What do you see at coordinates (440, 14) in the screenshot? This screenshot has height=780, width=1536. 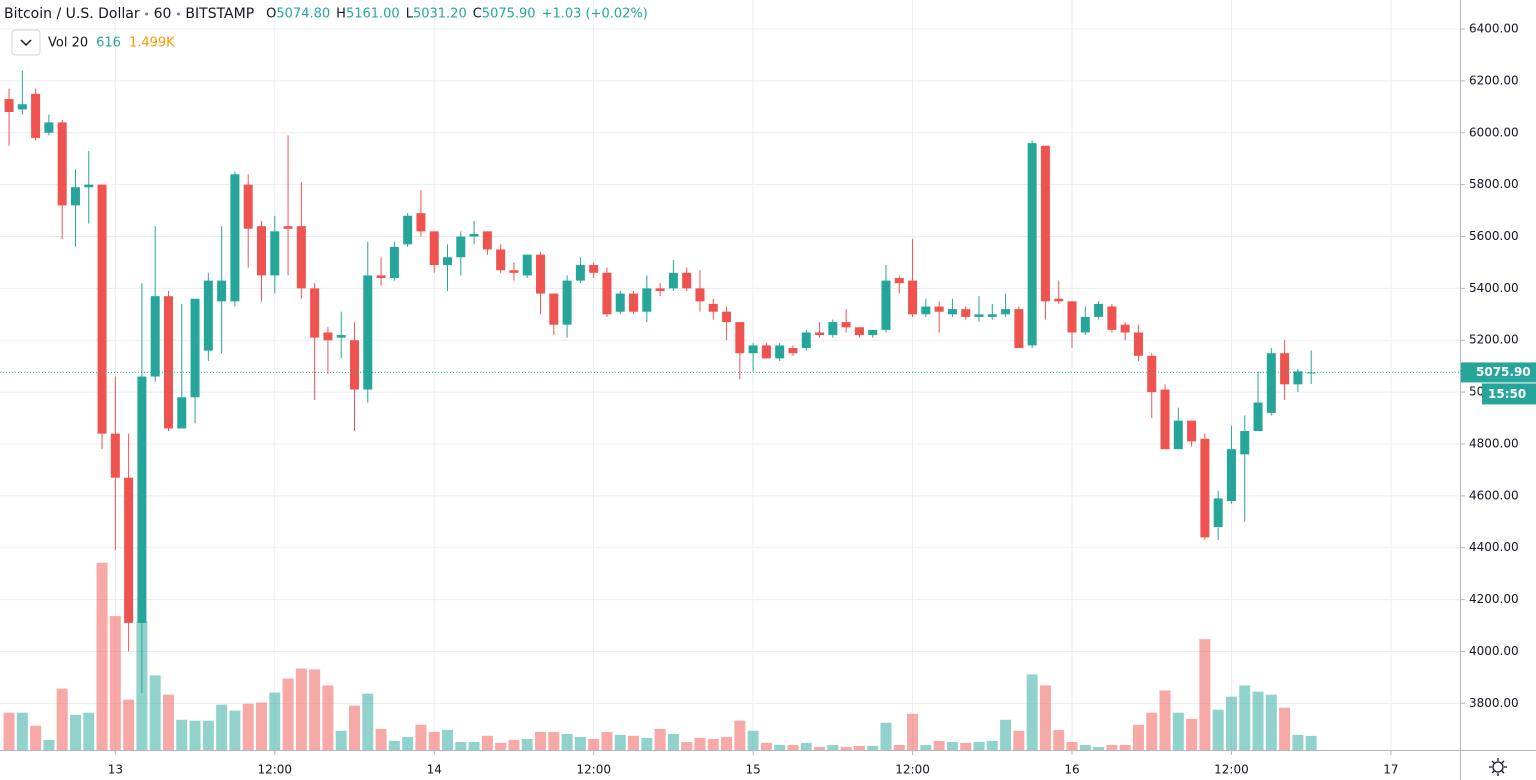 I see `ohlc-value: 5031.20` at bounding box center [440, 14].